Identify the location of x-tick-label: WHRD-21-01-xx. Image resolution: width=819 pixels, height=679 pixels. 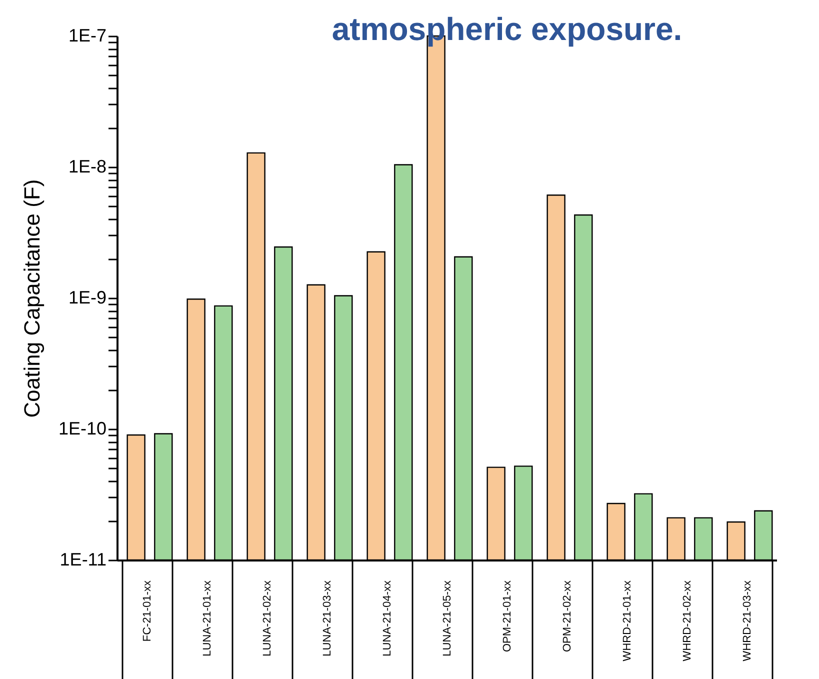
(628, 621).